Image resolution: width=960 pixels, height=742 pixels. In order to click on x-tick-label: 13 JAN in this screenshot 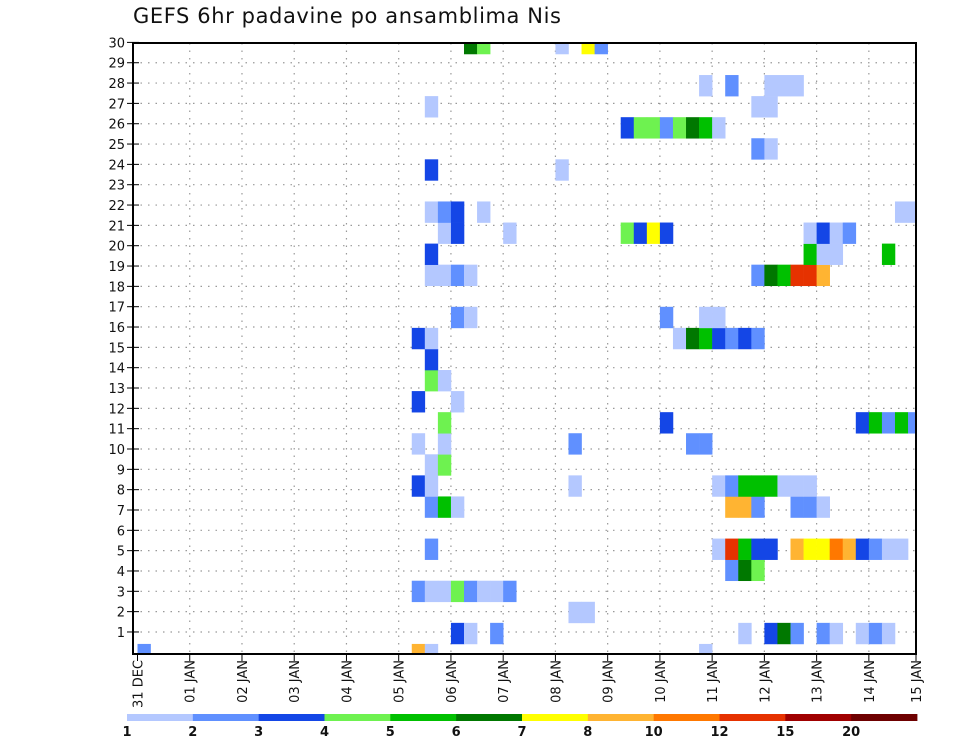, I will do `click(818, 681)`.